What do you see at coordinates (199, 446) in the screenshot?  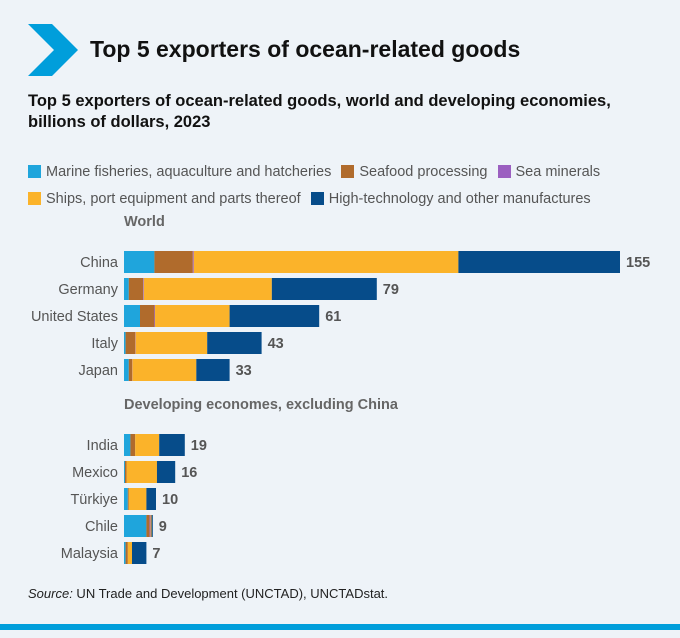 I see `total-label: 19` at bounding box center [199, 446].